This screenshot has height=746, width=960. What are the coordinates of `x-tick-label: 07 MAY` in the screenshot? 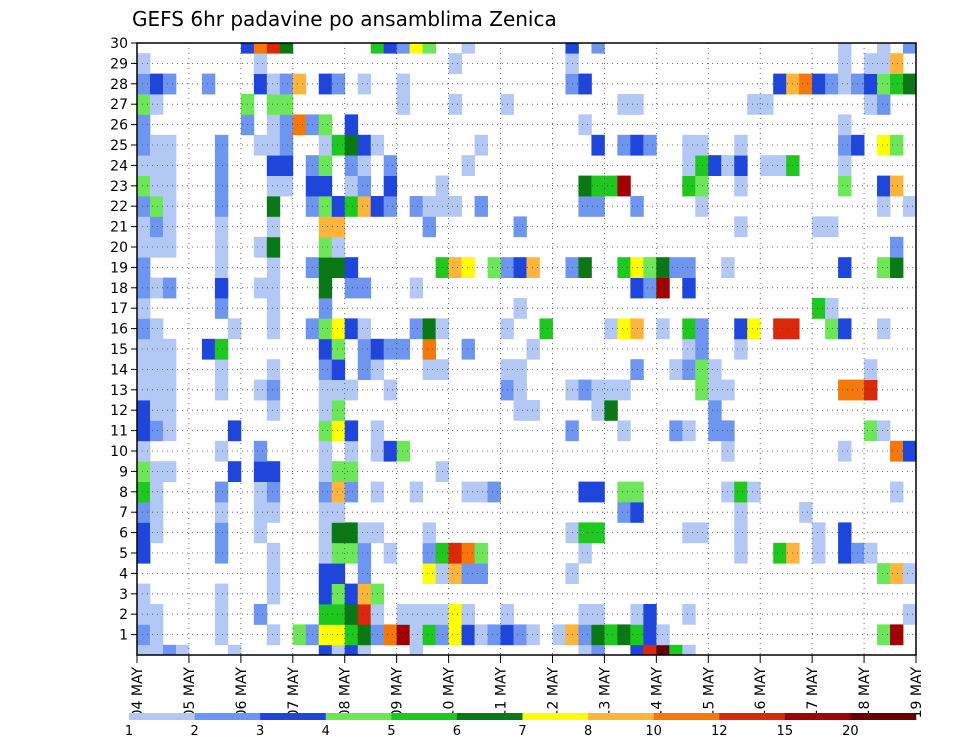 It's located at (294, 693).